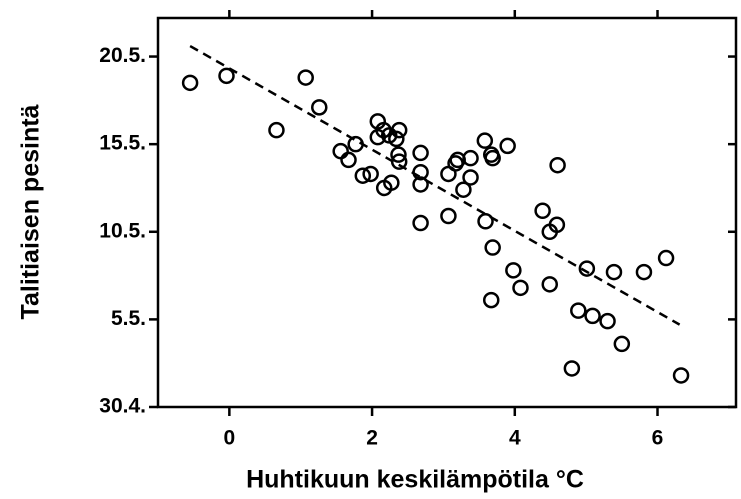 Image resolution: width=741 pixels, height=499 pixels. What do you see at coordinates (230, 438) in the screenshot?
I see `x-tick-label: 0` at bounding box center [230, 438].